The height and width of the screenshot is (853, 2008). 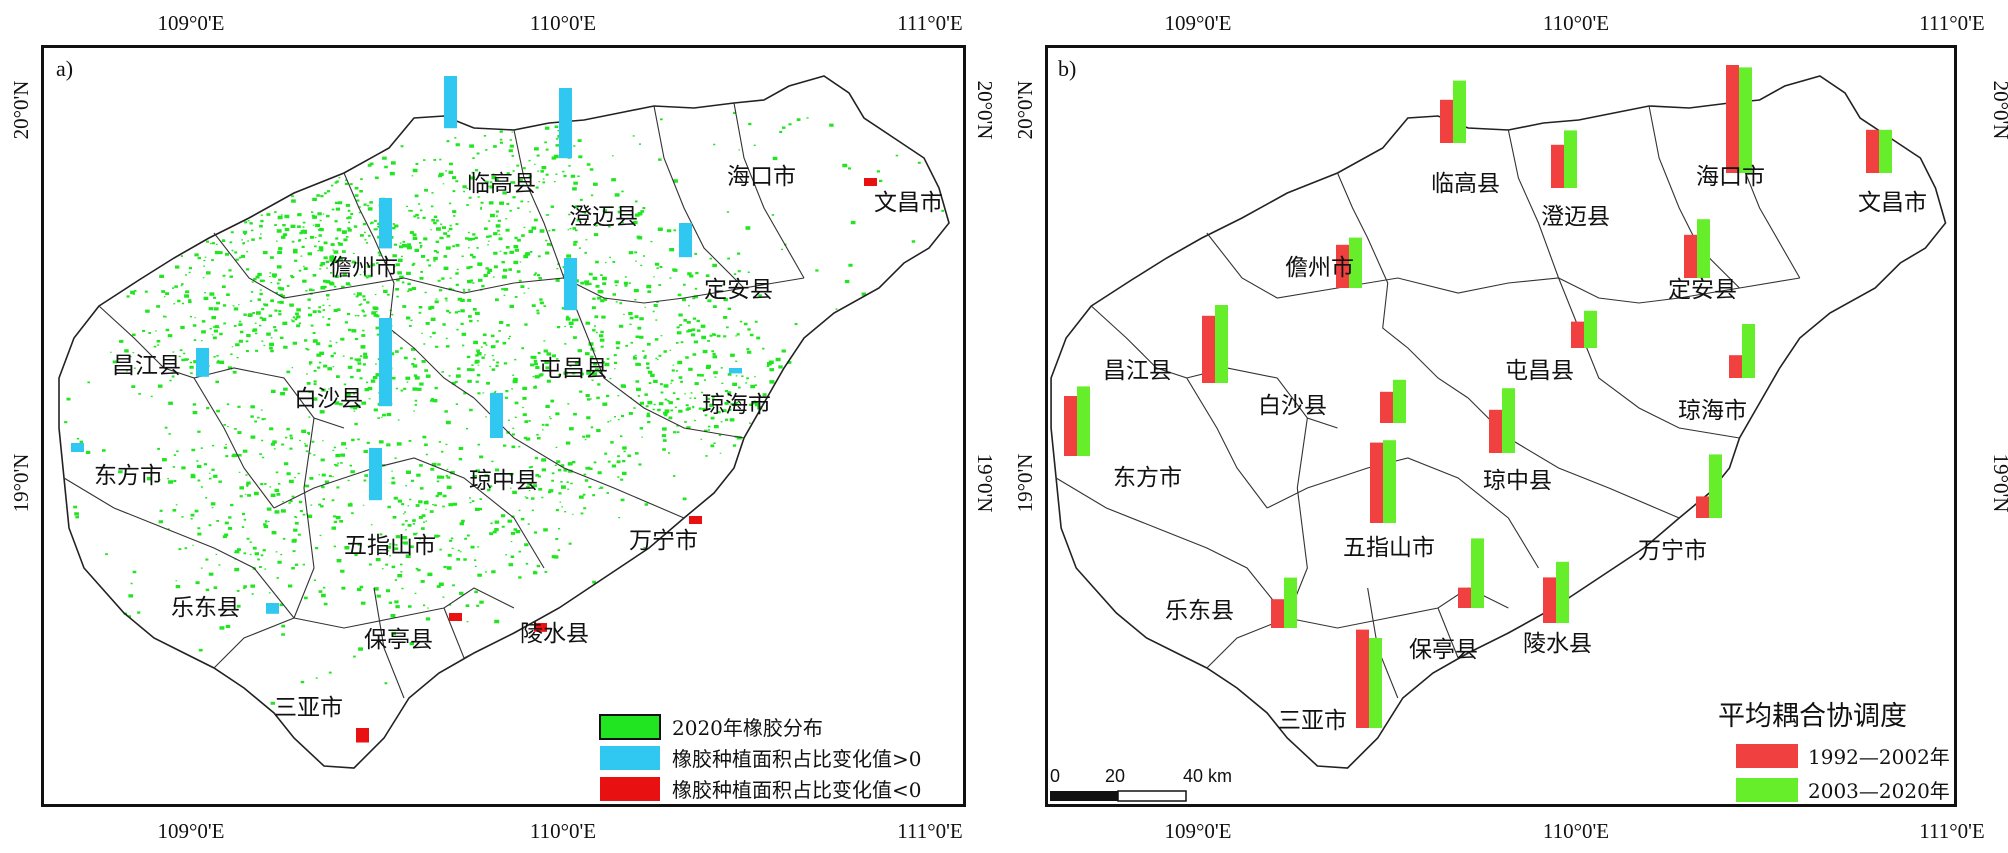 I want to click on county-label-b-e999b5e6b0b4e58ebf: 陵水县, so click(x=1557, y=644).